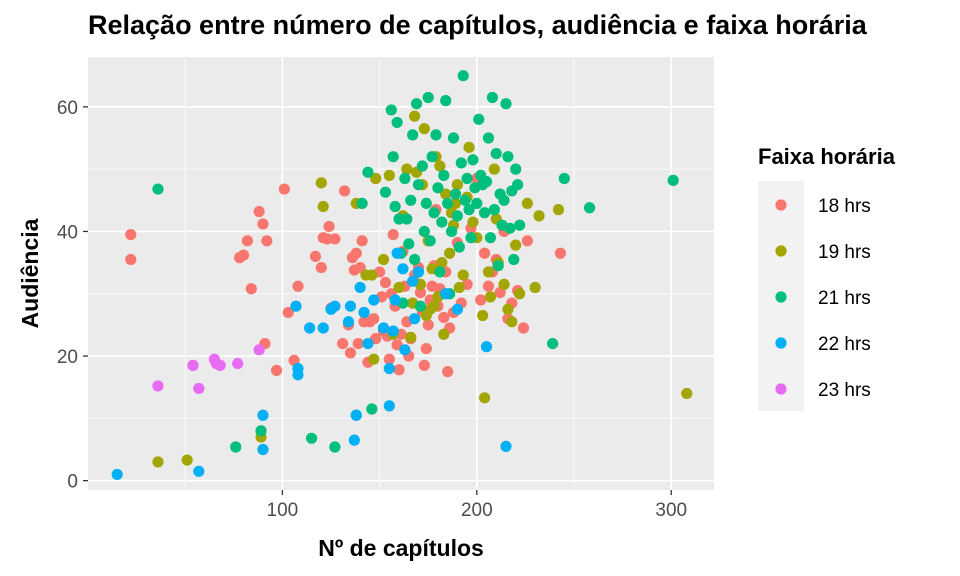  I want to click on legend-label: 19 hrs, so click(844, 252).